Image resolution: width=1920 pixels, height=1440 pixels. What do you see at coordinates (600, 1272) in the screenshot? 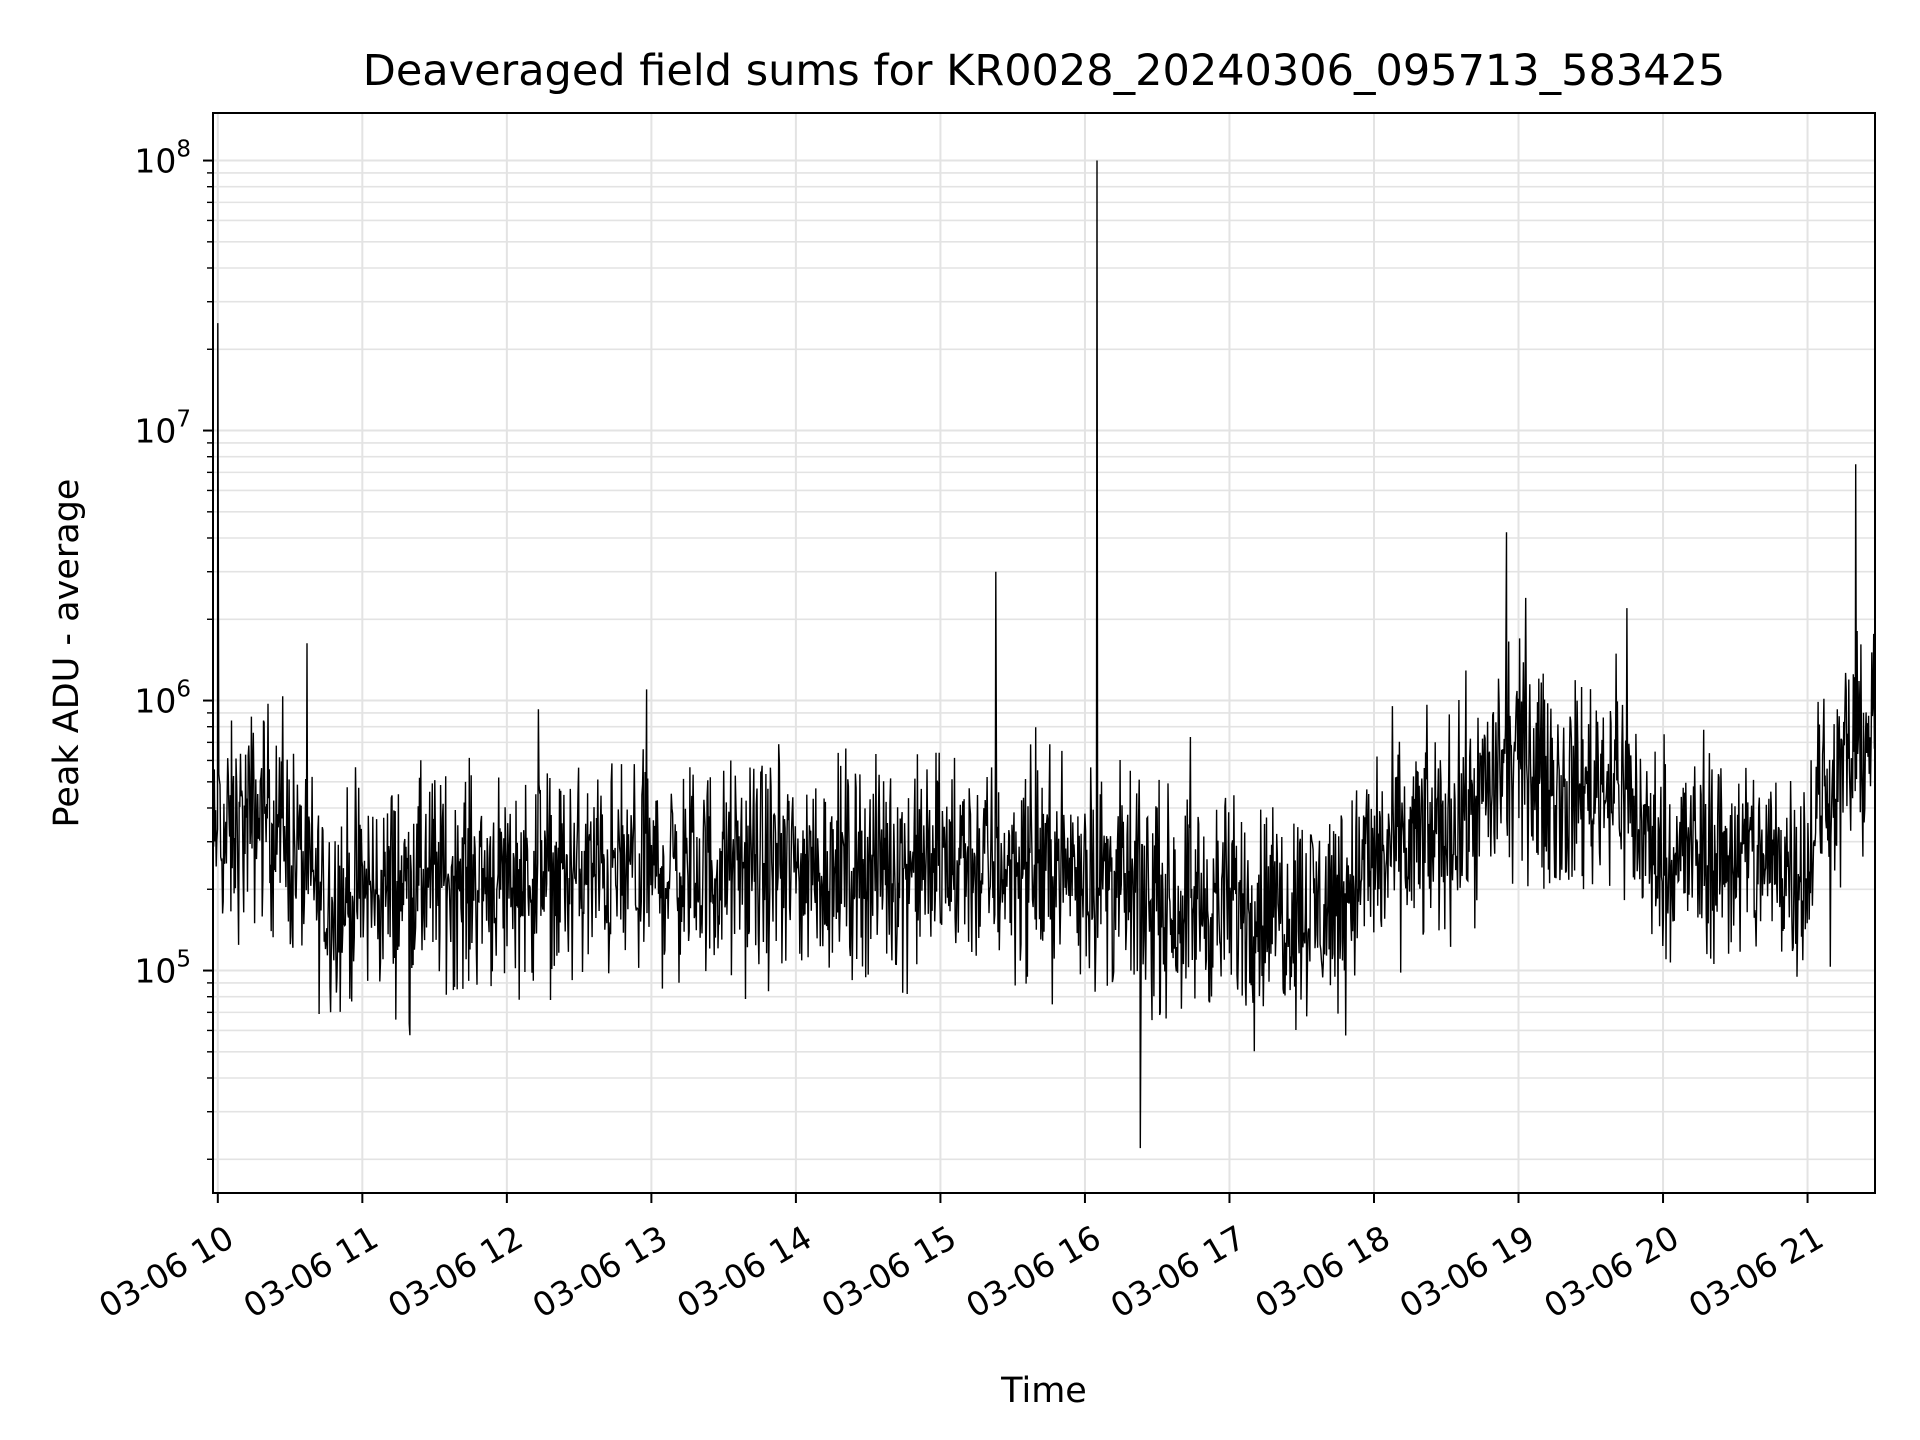
I see `x-tick-label: 03-06 13` at bounding box center [600, 1272].